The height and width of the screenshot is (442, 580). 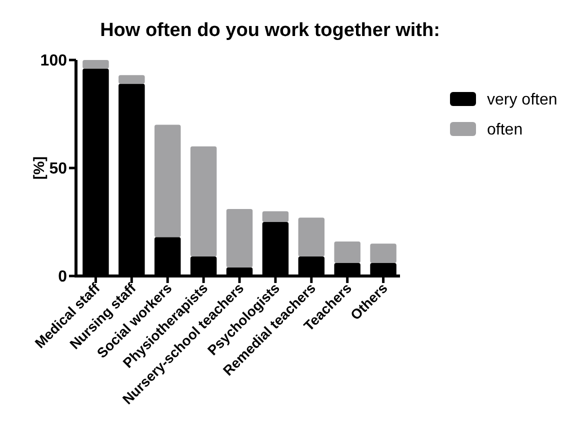 What do you see at coordinates (63, 277) in the screenshot?
I see `y-tick-label: 0` at bounding box center [63, 277].